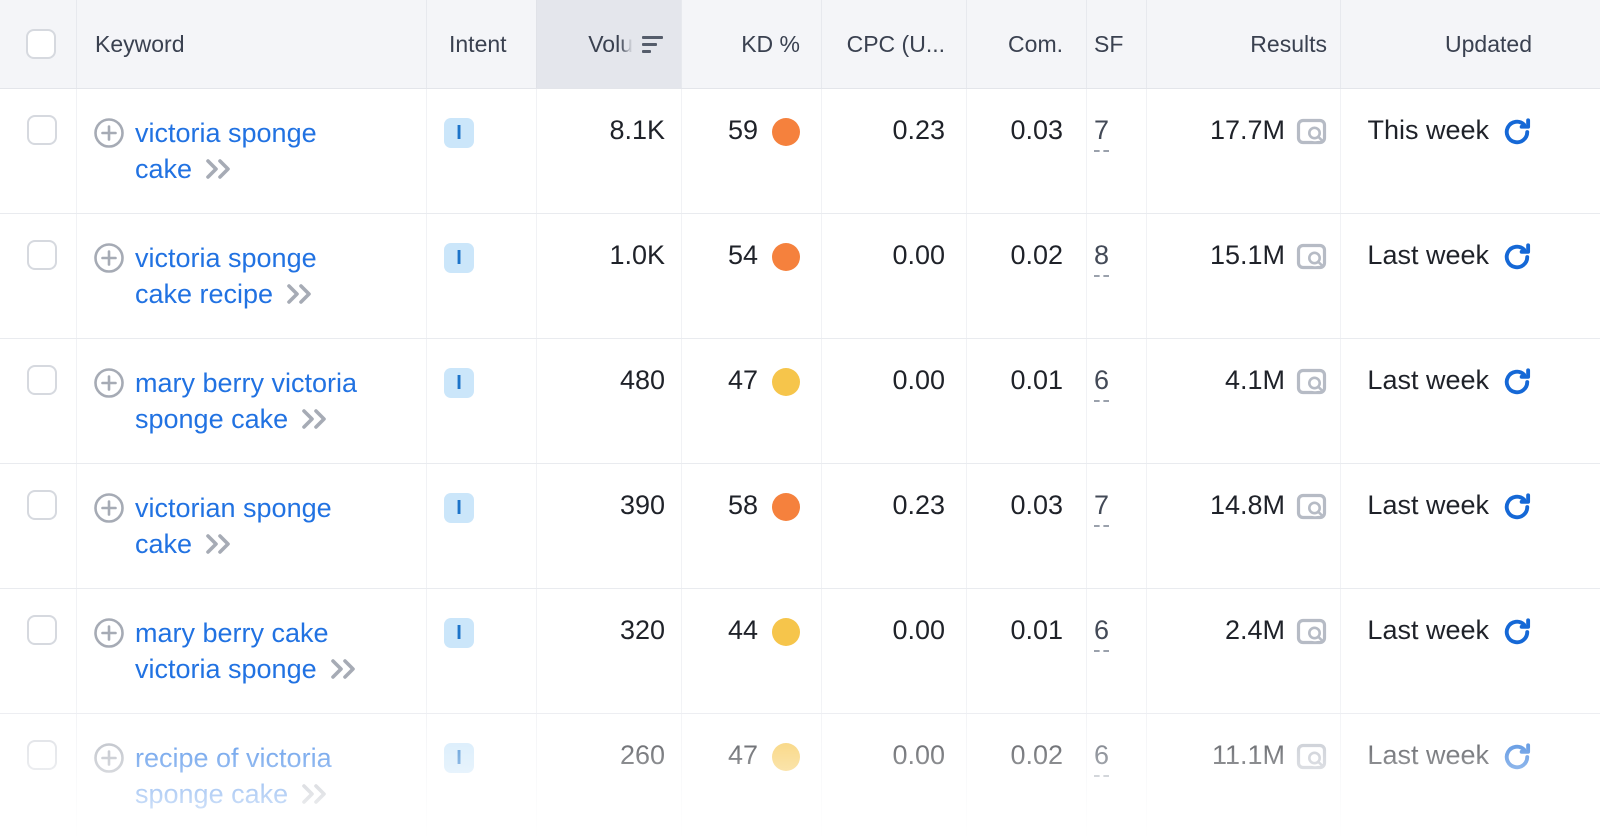 The width and height of the screenshot is (1600, 836). Describe the element at coordinates (1488, 43) in the screenshot. I see `header-updated-label: Updated` at that location.